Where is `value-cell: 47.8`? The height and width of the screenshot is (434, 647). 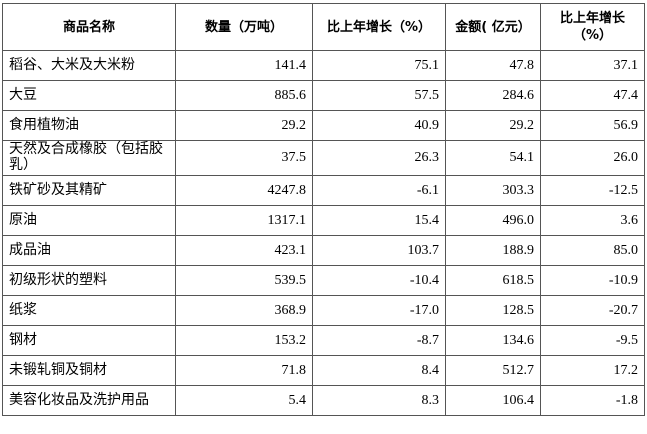
value-cell: 47.8 is located at coordinates (493, 65).